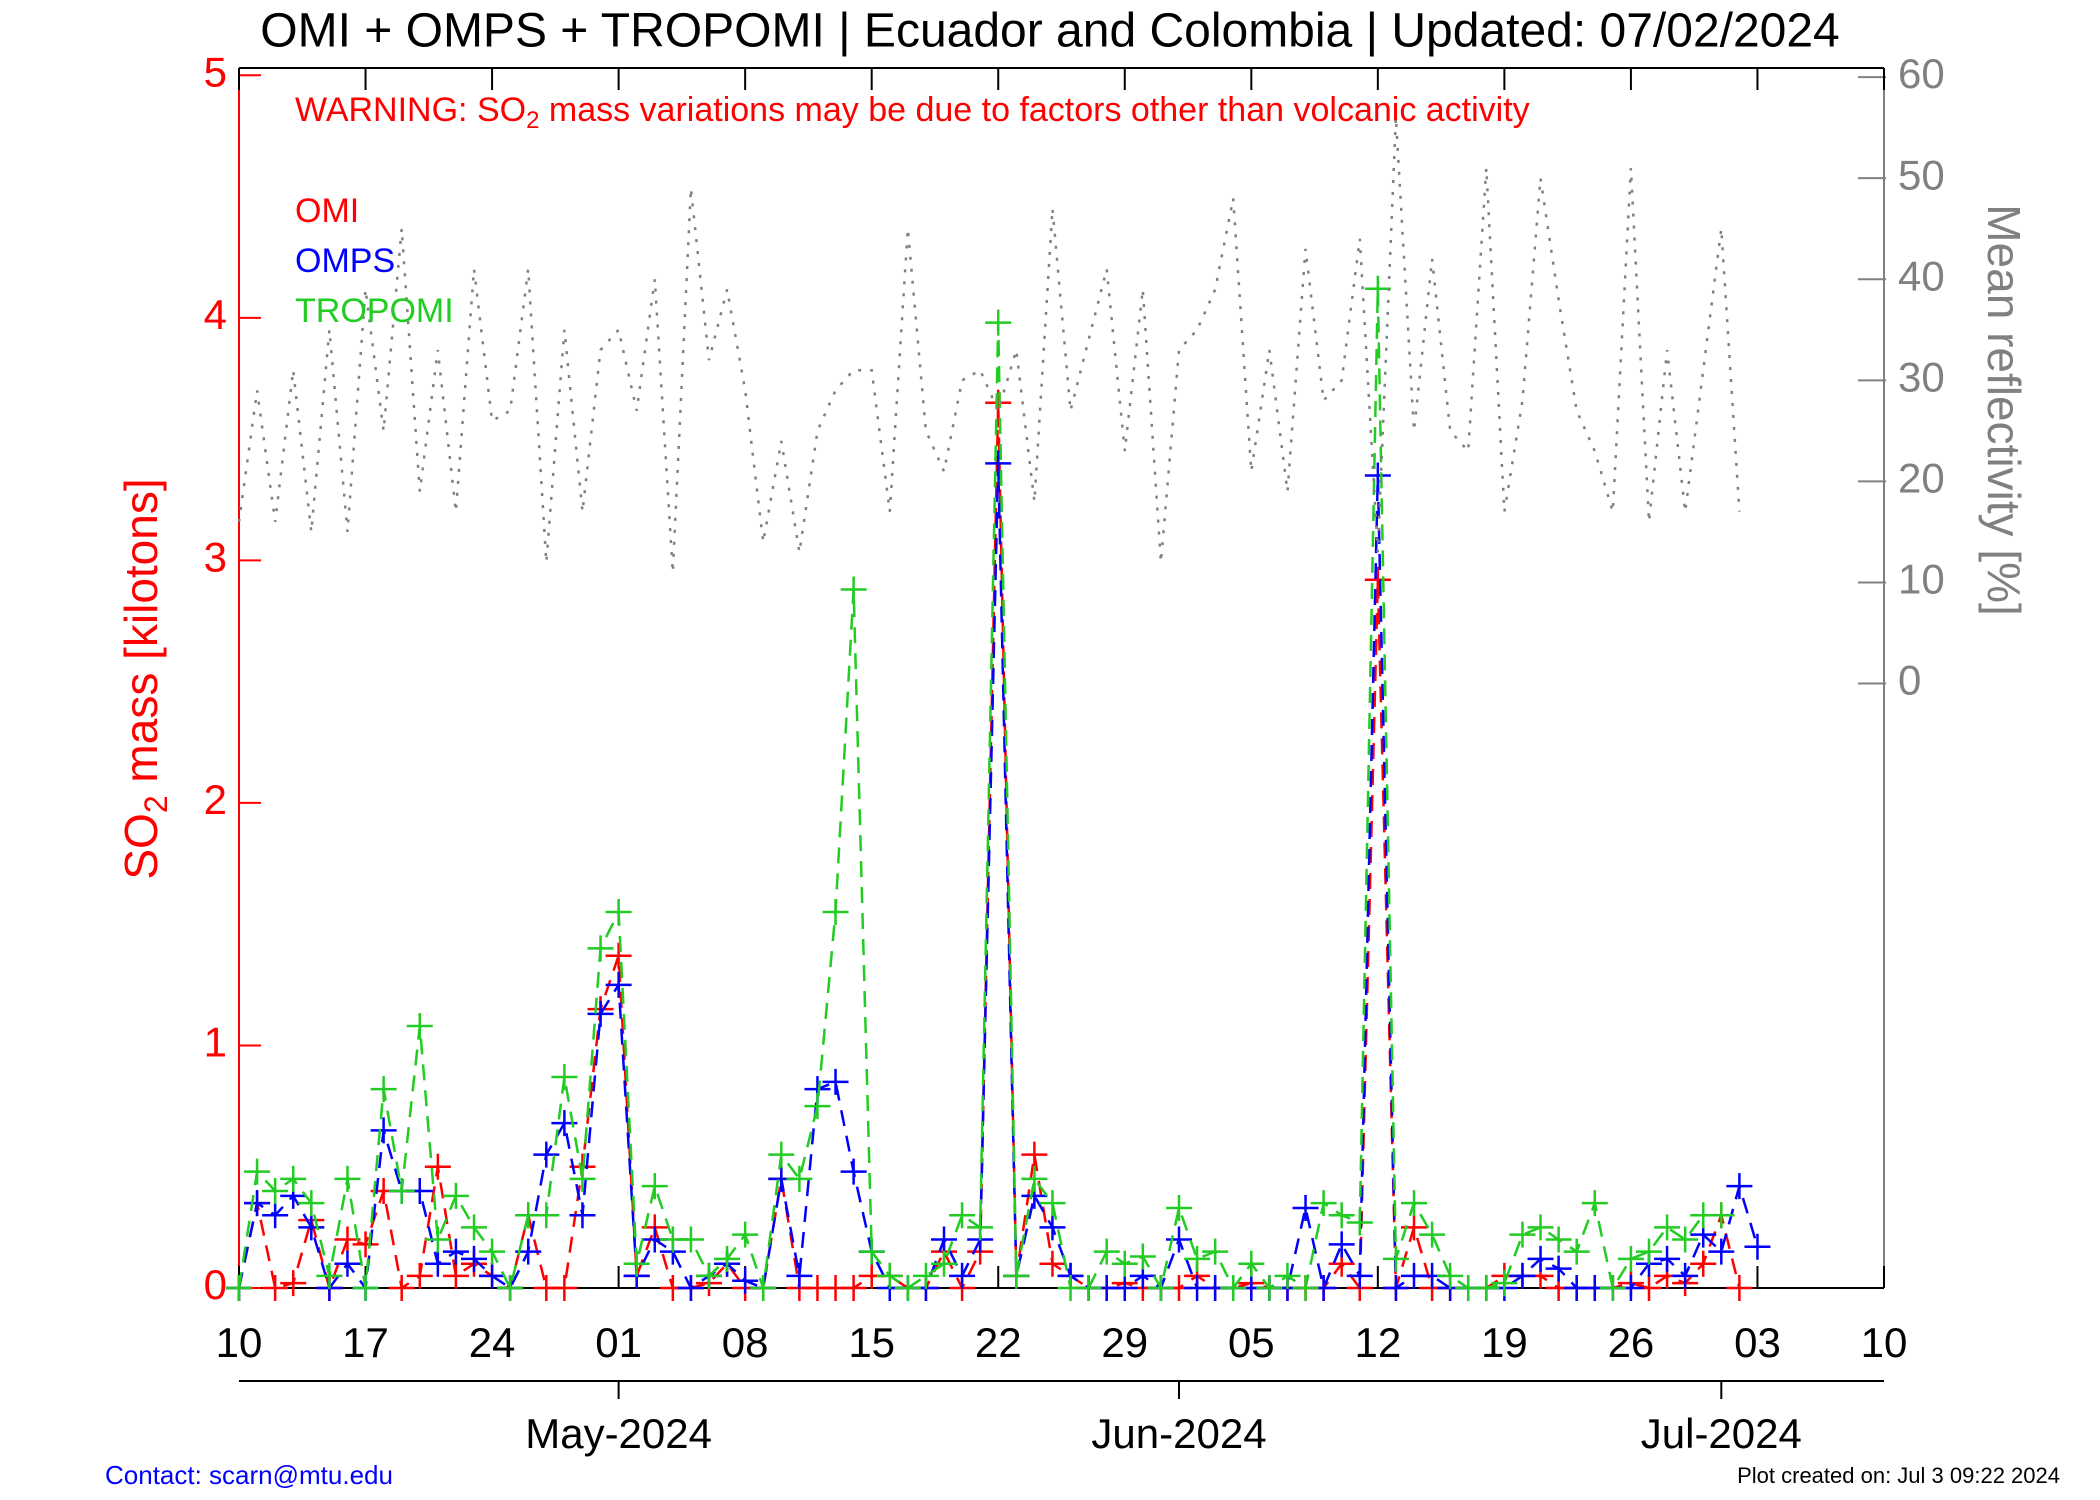  I want to click on y-tick-label: 3, so click(215, 556).